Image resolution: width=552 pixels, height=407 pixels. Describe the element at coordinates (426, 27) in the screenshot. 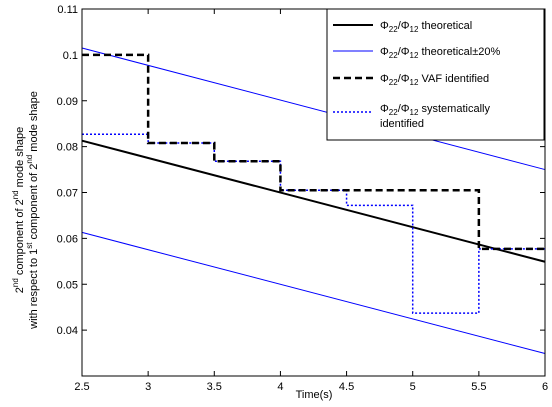

I see `legend-label-theoretical: Φ22/Φ12 theoretical` at that location.